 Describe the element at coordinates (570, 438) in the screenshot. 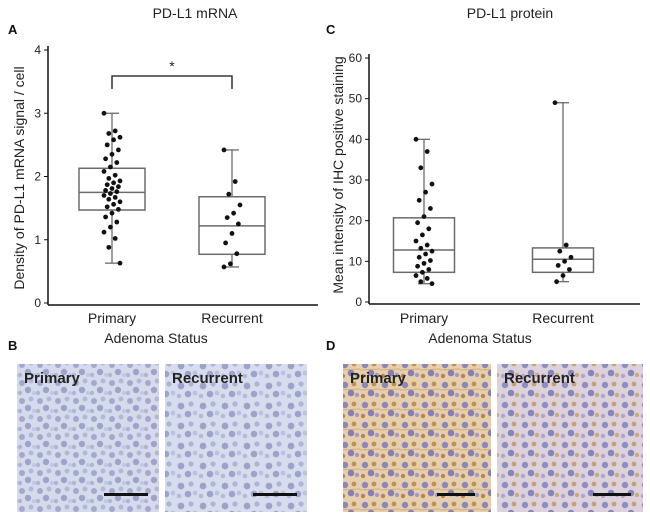

I see `micrograph-d-recurrent: Recurrent` at that location.